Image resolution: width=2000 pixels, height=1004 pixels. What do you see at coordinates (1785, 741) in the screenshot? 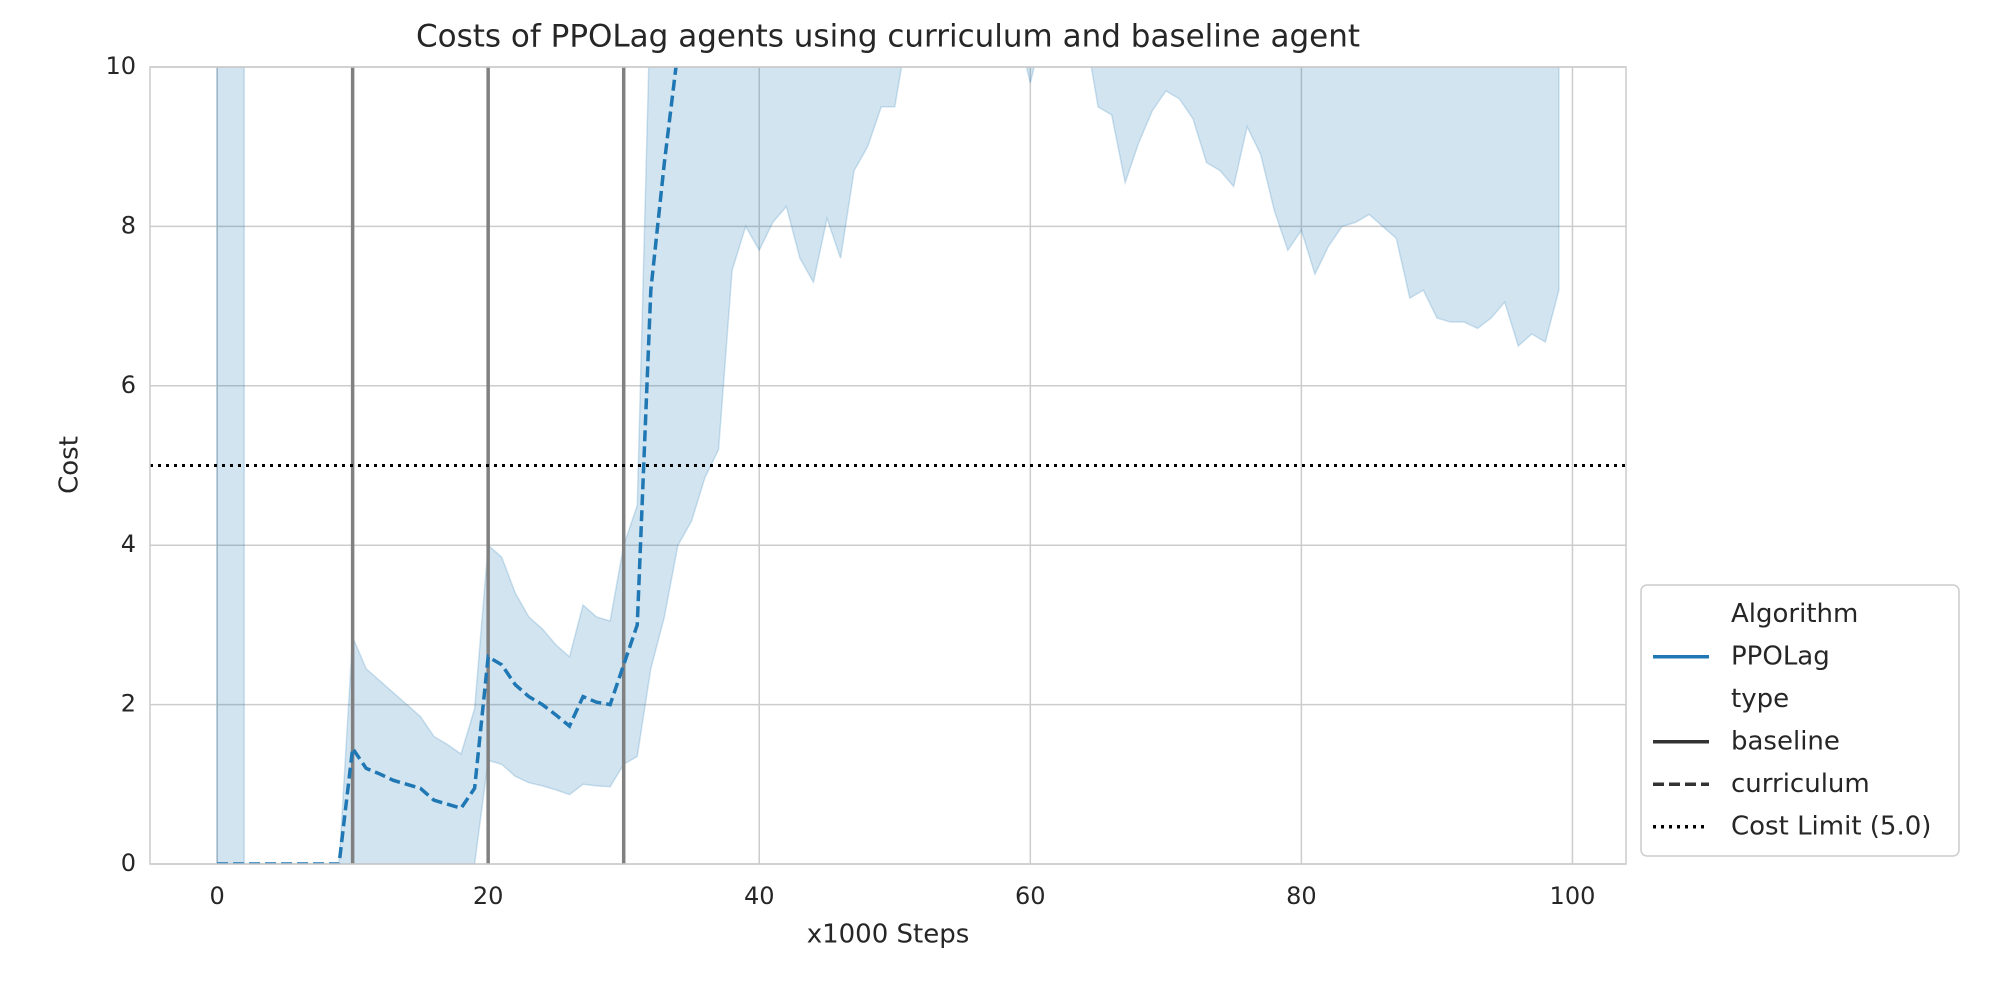
I see `legend-label: baseline` at bounding box center [1785, 741].